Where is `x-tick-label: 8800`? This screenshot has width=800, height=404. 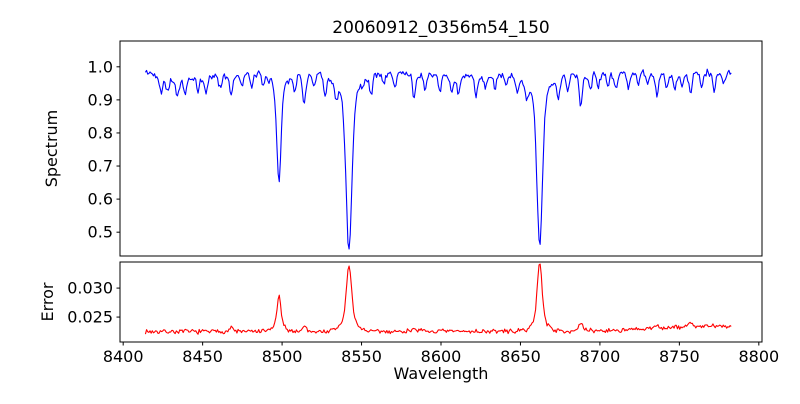 x-tick-label: 8800 is located at coordinates (758, 356).